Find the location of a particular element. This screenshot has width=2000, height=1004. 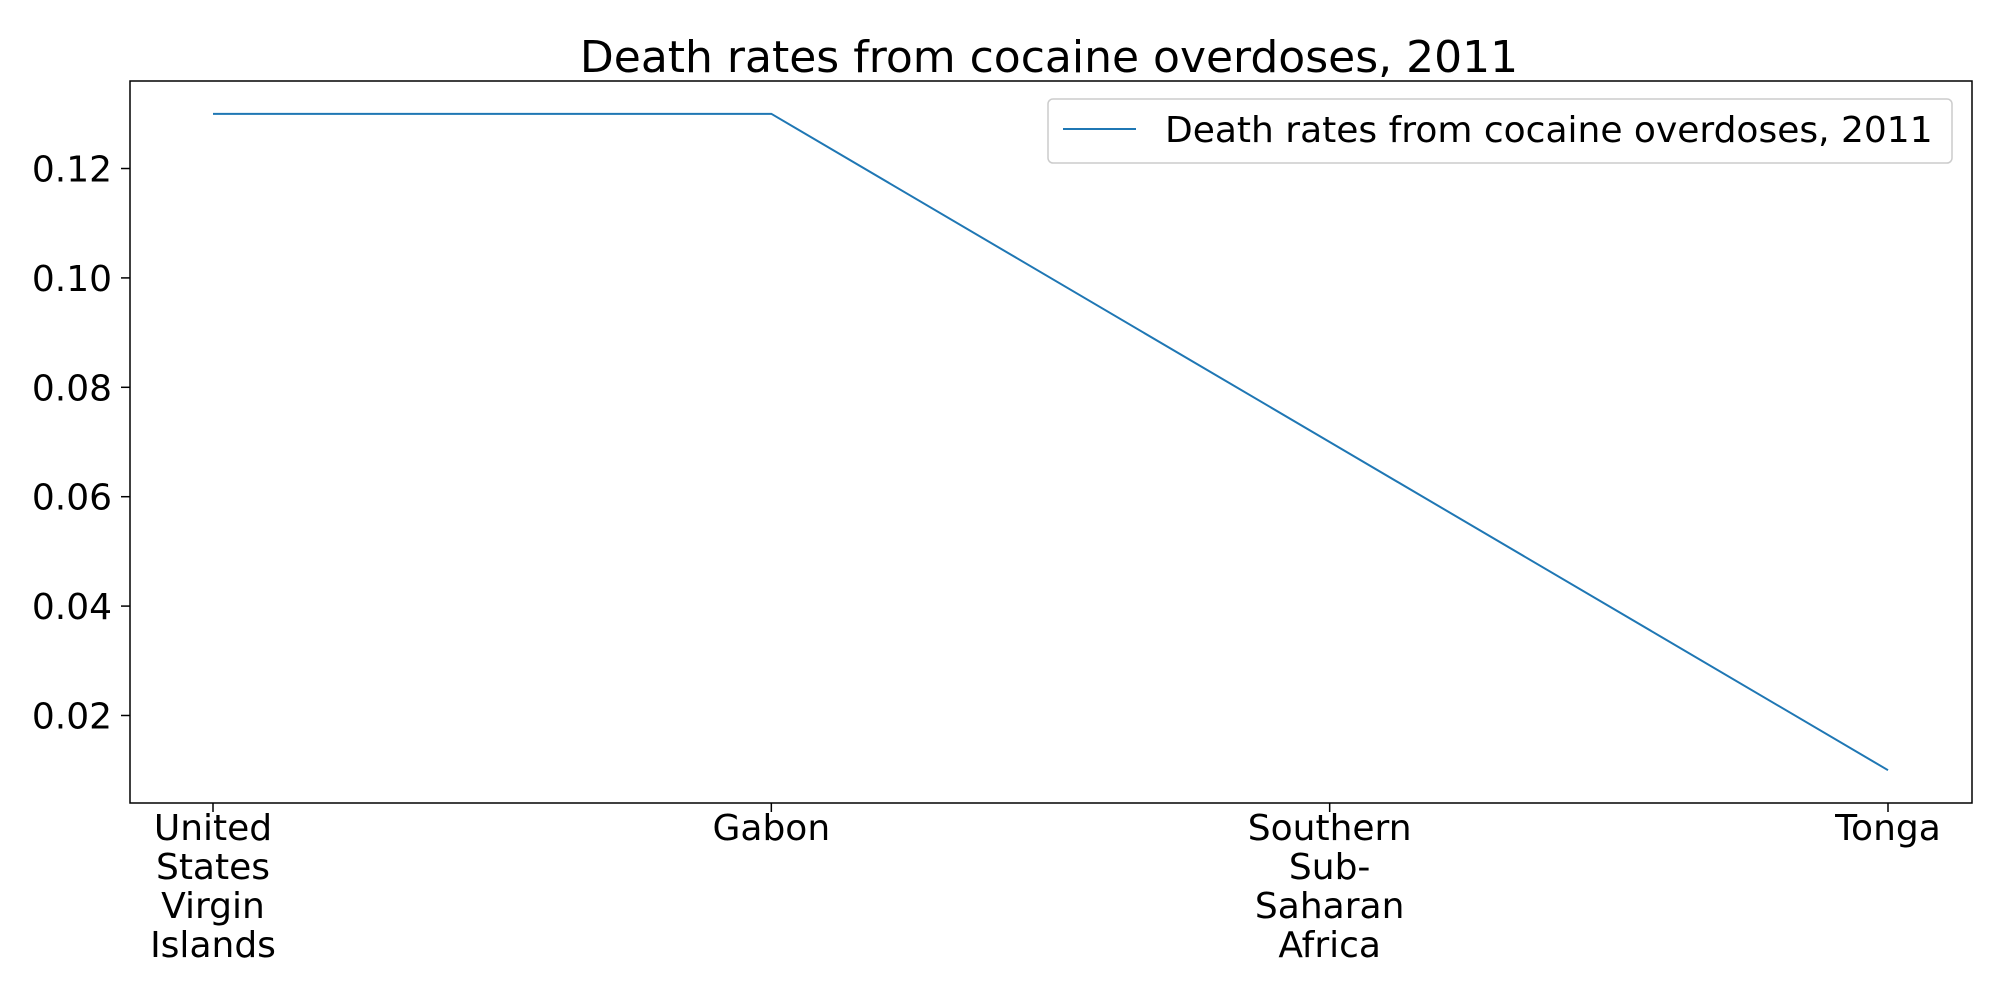

legend-box is located at coordinates (1500, 131).